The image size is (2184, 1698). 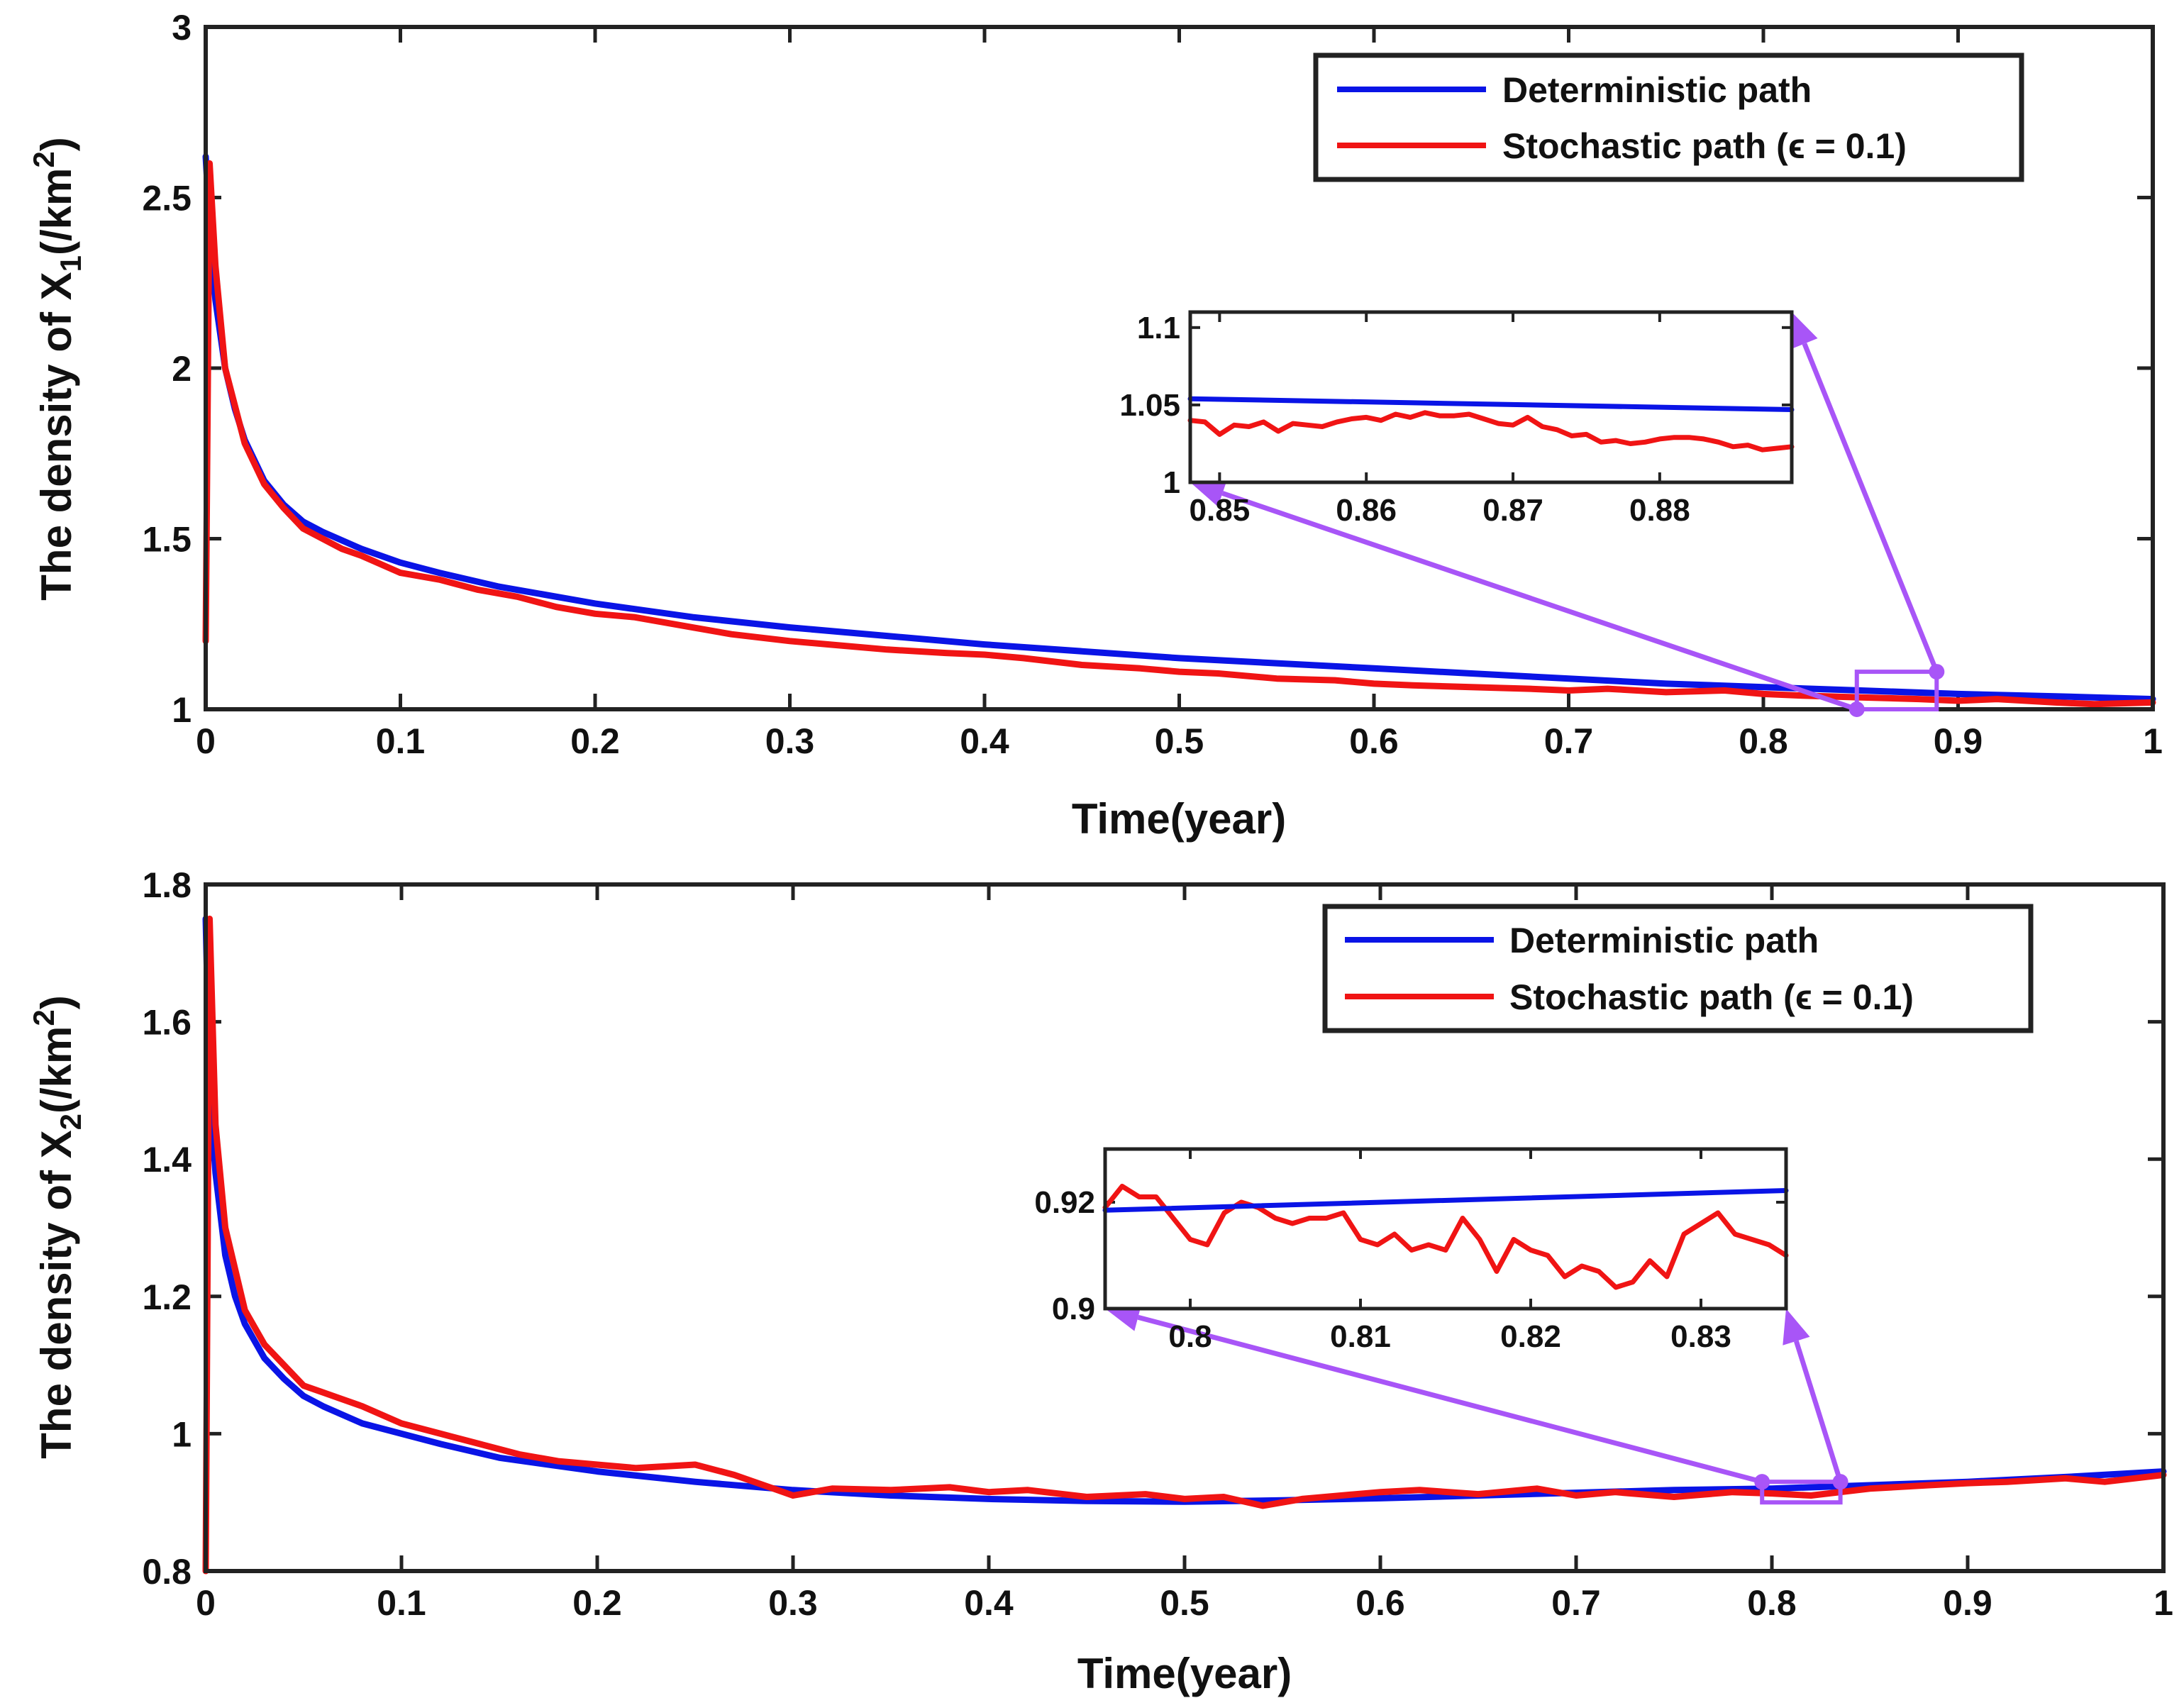 I want to click on bottom-inset-x-tick-label: 0.81, so click(x=1361, y=1336).